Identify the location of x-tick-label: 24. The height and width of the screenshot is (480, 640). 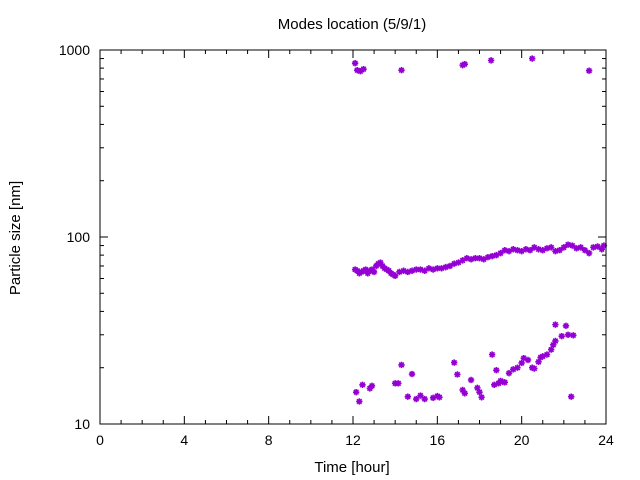
(606, 440).